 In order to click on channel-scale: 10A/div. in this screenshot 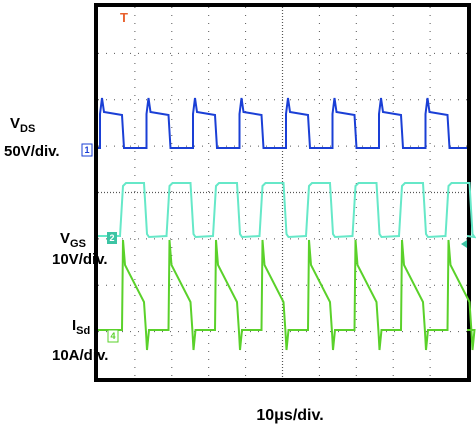, I will do `click(80, 355)`.